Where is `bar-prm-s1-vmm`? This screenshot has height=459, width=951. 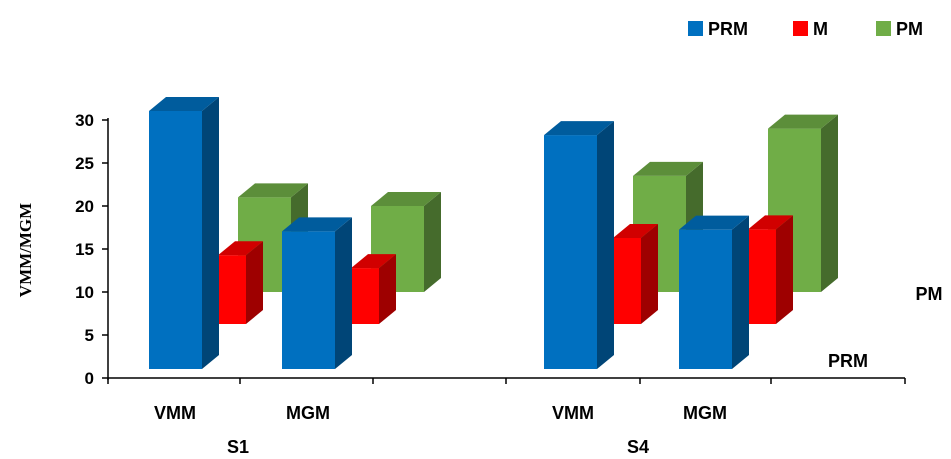 bar-prm-s1-vmm is located at coordinates (184, 233).